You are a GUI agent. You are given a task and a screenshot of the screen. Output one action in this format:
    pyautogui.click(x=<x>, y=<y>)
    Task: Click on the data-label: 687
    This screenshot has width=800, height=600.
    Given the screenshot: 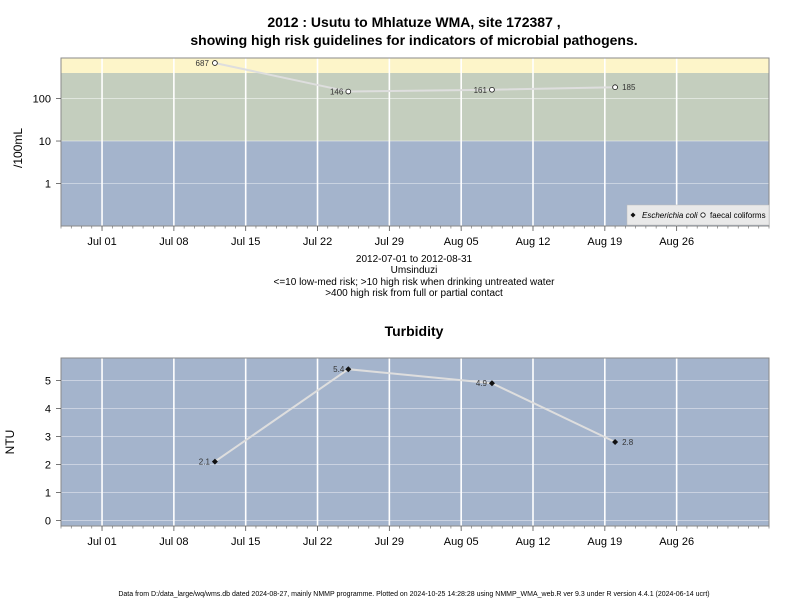 What is the action you would take?
    pyautogui.click(x=203, y=63)
    